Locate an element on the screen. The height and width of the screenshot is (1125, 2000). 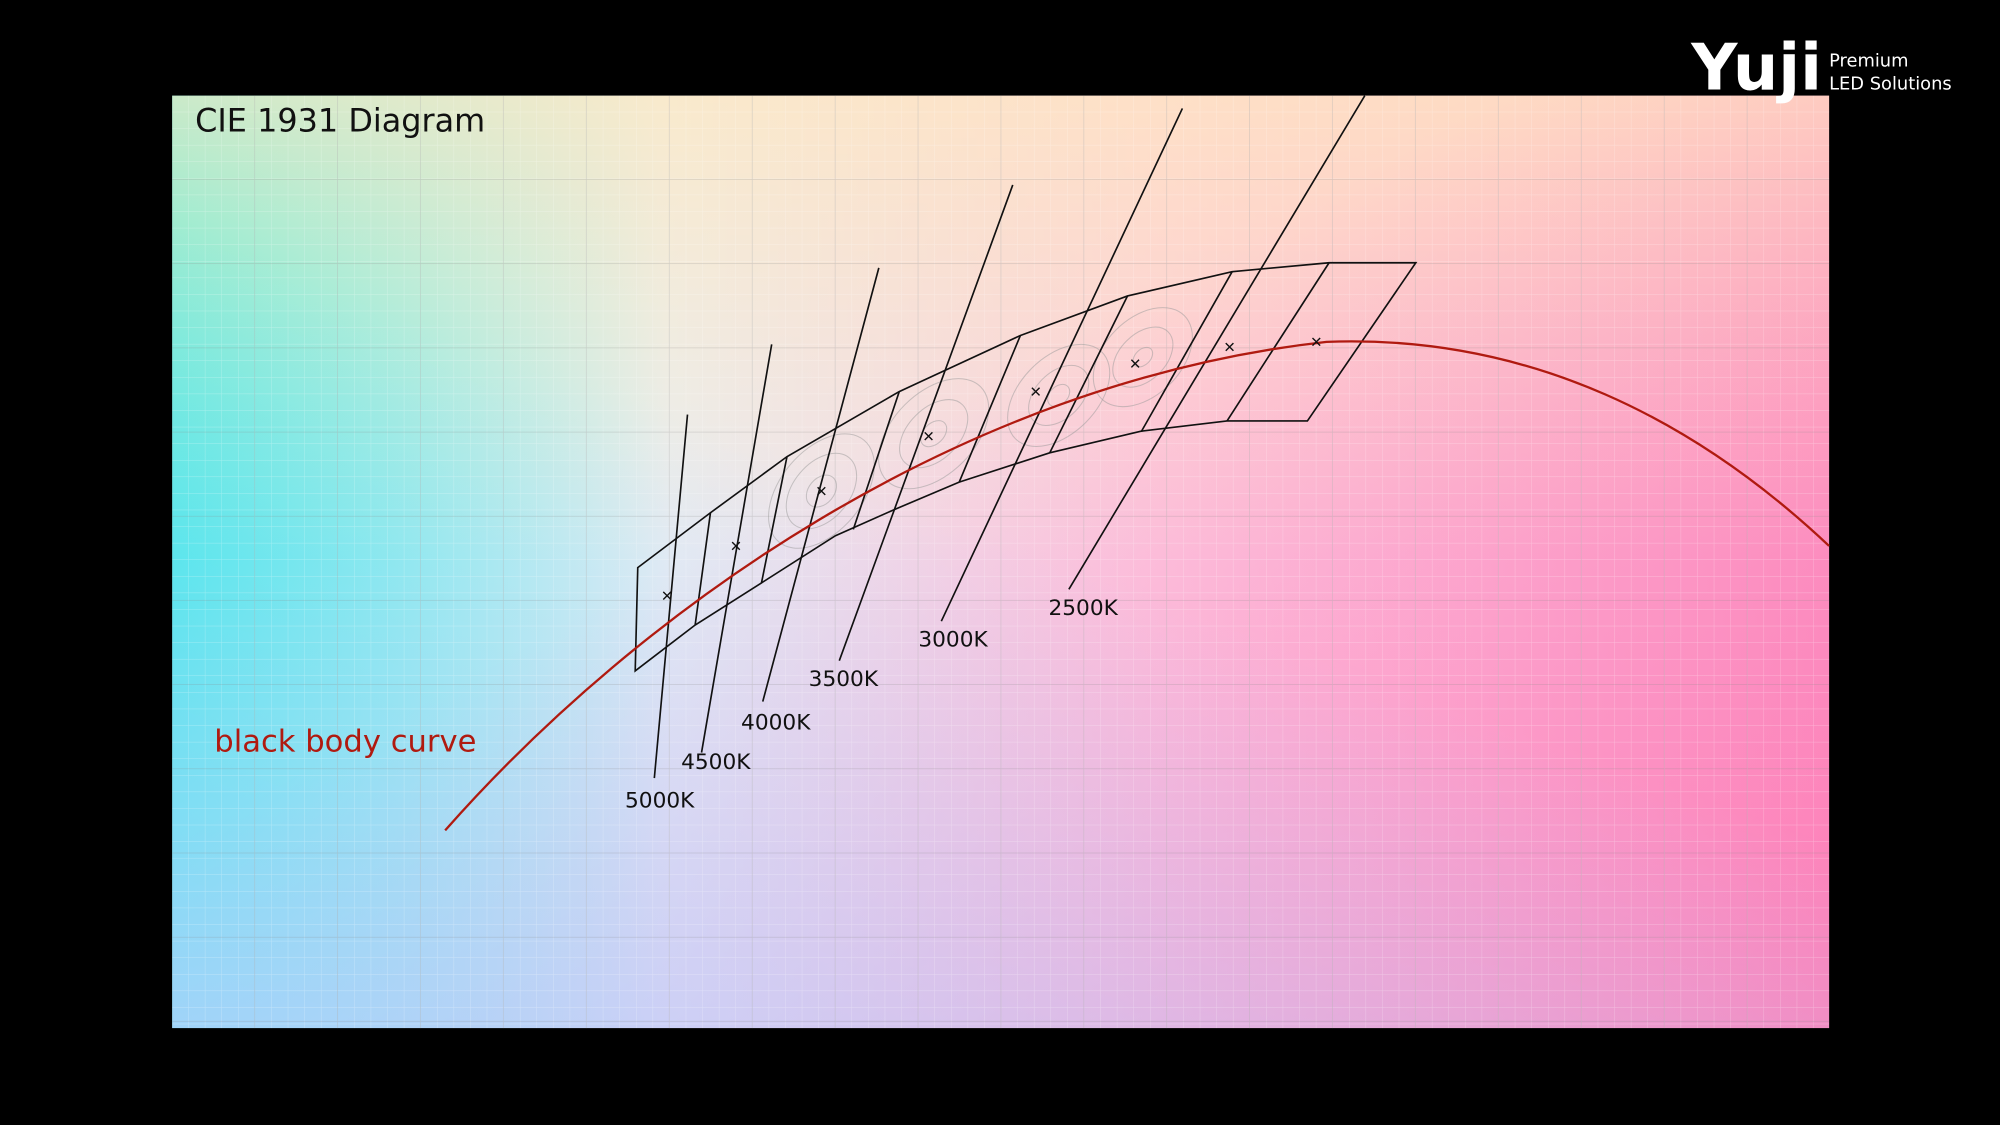
cct-label: 3500K is located at coordinates (844, 679).